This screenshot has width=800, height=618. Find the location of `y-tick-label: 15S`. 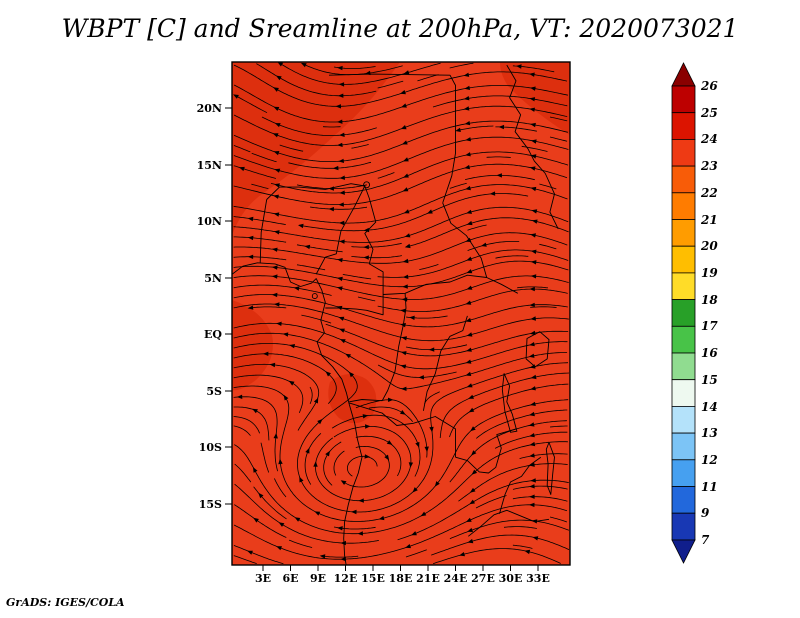

y-tick-label: 15S is located at coordinates (210, 504).